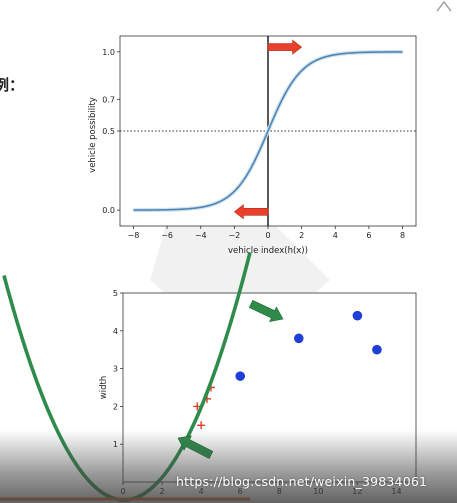  What do you see at coordinates (368, 235) in the screenshot?
I see `x-tick-label: 6` at bounding box center [368, 235].